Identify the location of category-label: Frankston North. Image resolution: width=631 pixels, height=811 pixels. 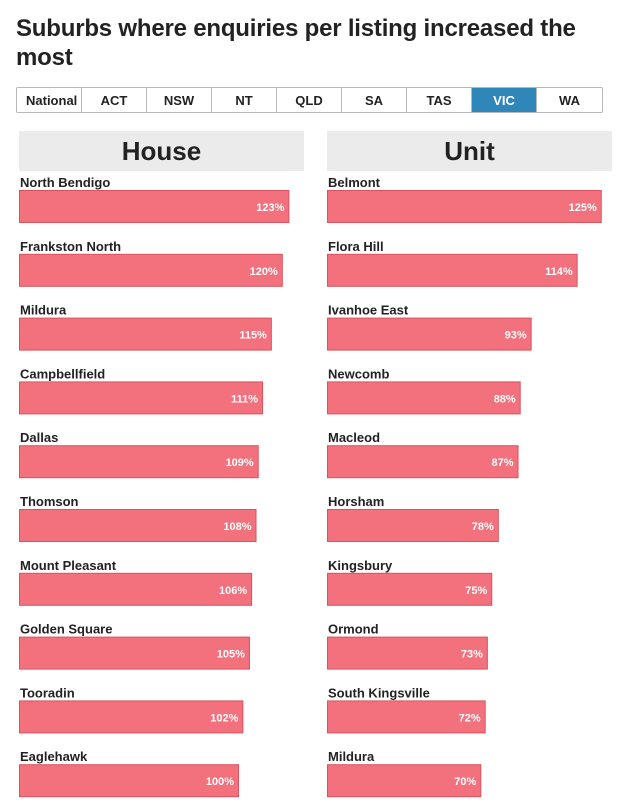
(70, 246).